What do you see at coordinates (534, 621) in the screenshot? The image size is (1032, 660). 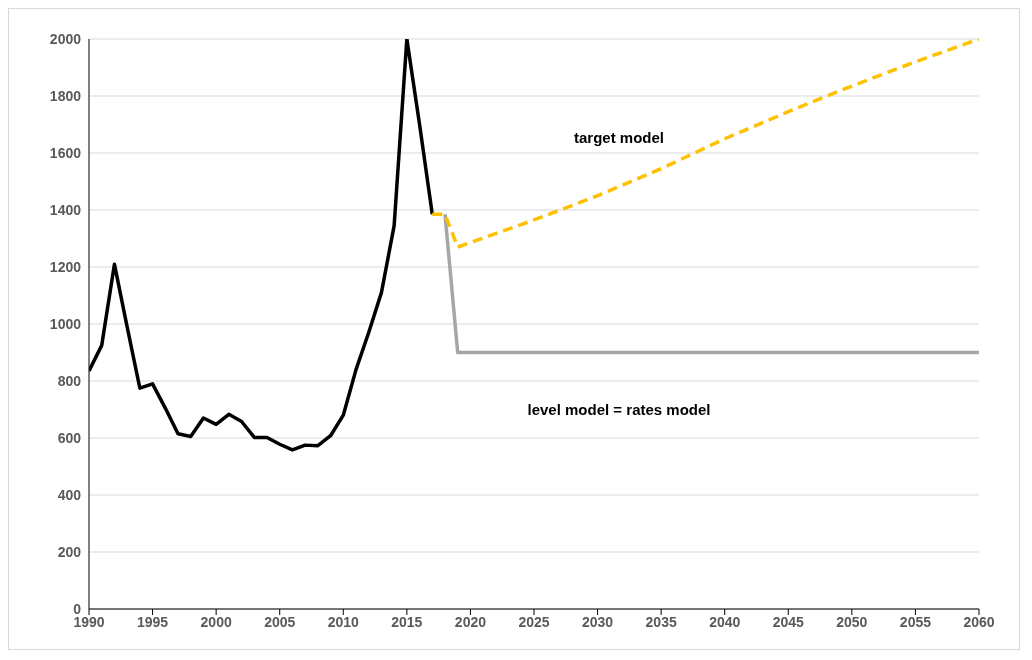 I see `x-tick-label: 2025` at bounding box center [534, 621].